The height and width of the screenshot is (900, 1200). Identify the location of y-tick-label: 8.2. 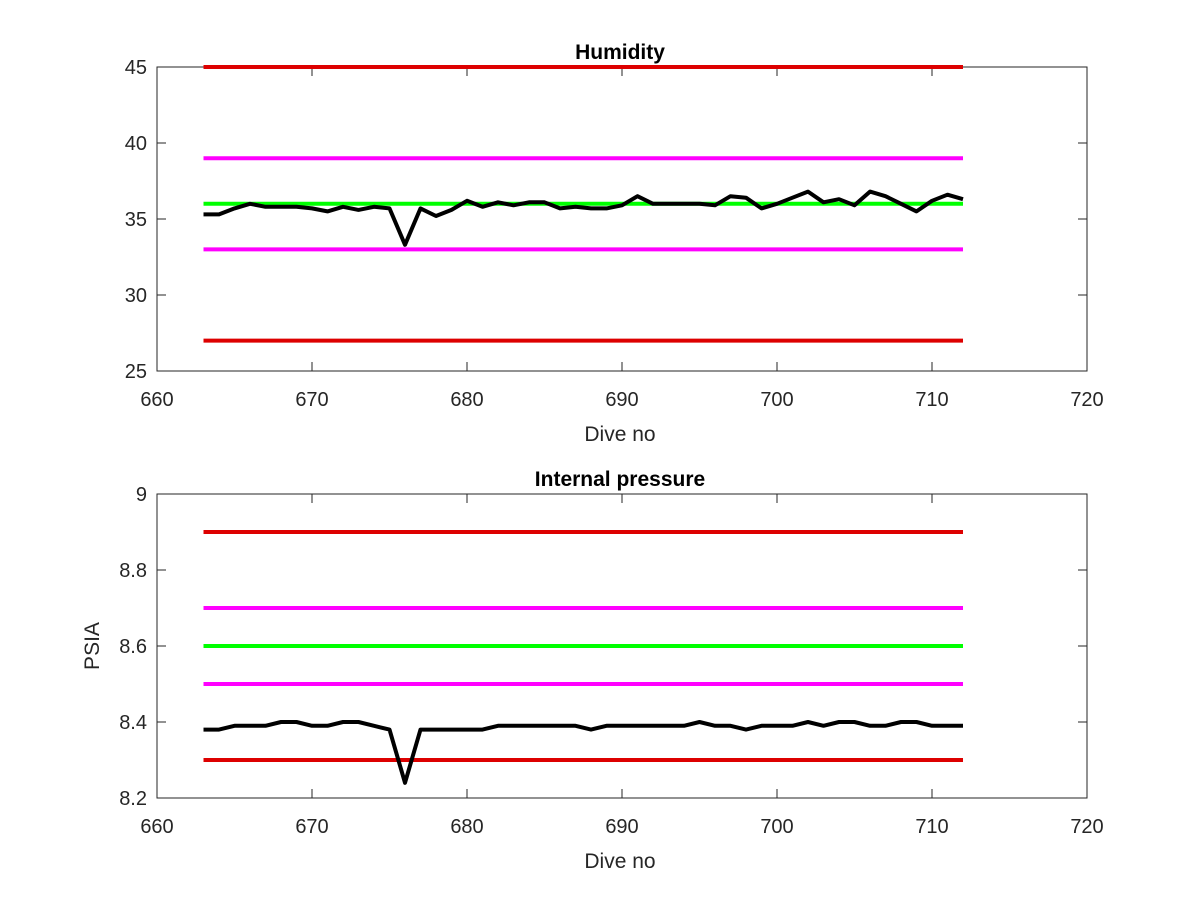
(133, 799).